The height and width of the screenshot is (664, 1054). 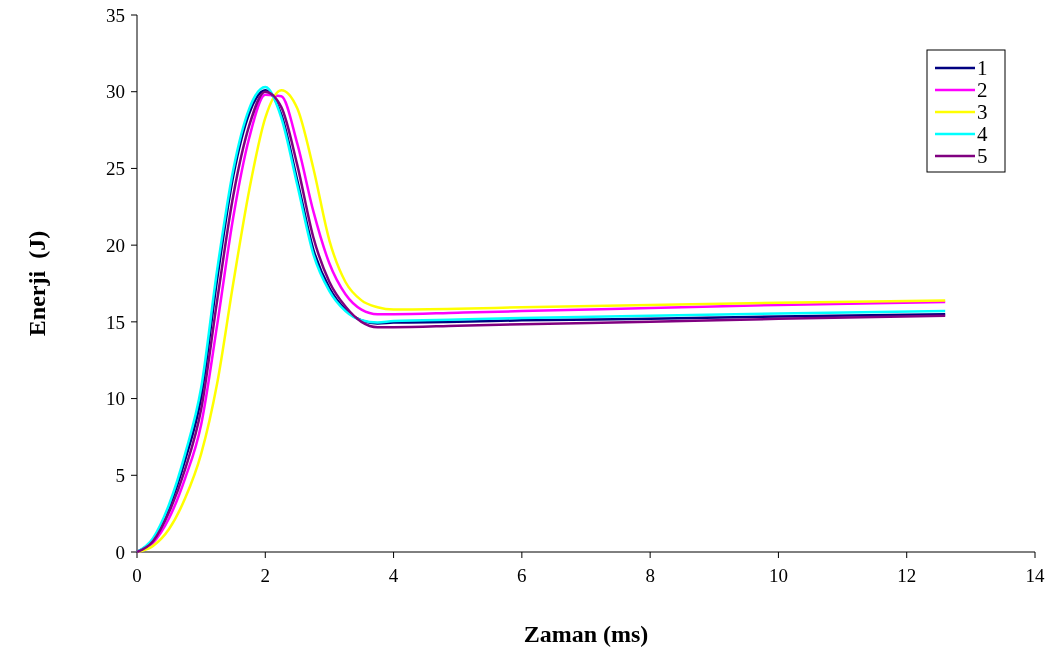 I want to click on x-tick-label: 8, so click(x=650, y=575).